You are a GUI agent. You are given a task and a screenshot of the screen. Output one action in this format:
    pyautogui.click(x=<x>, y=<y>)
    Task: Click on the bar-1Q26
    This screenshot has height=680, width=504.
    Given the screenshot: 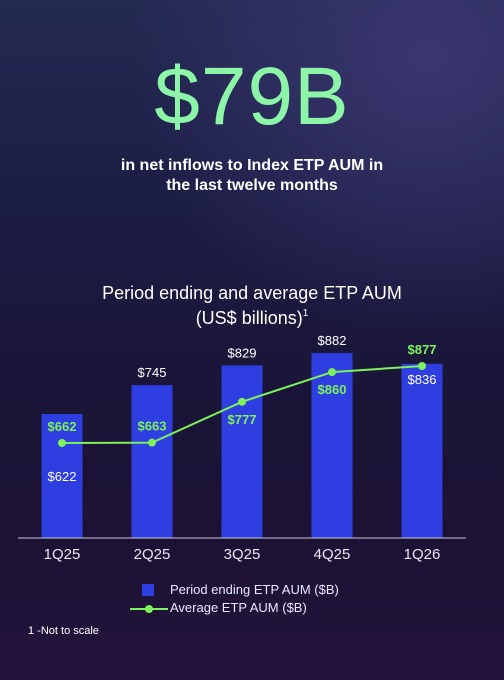 What is the action you would take?
    pyautogui.click(x=422, y=450)
    